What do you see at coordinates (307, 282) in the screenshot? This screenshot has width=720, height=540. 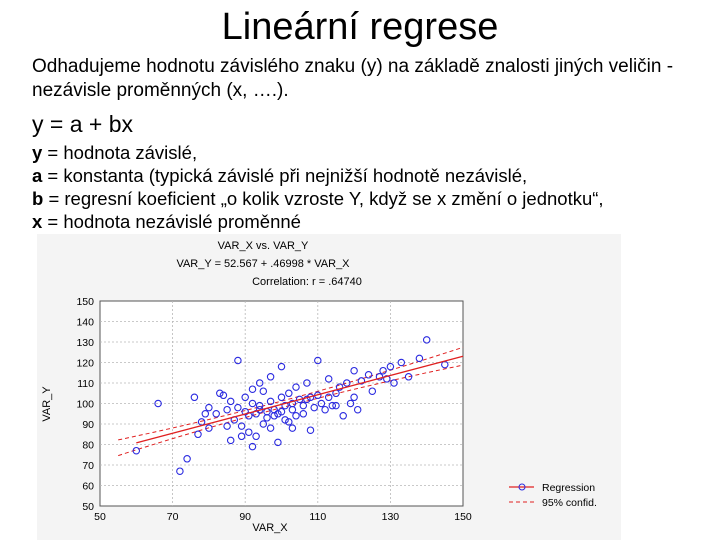 I see `chart-correlation: Correlation: r = .64740` at bounding box center [307, 282].